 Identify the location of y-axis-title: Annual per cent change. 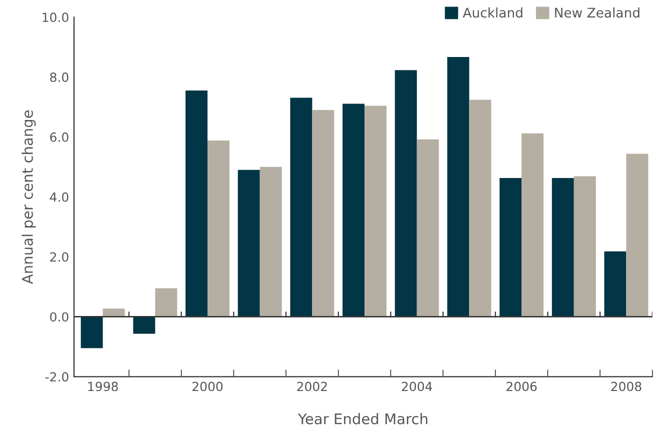
(29, 197).